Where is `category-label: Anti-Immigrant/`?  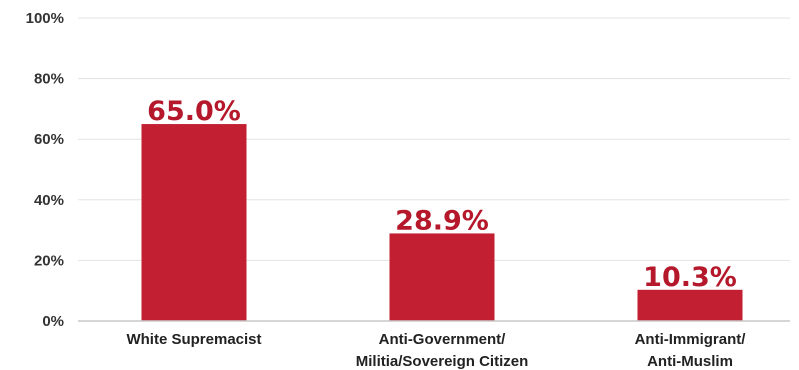
category-label: Anti-Immigrant/ is located at coordinates (691, 339).